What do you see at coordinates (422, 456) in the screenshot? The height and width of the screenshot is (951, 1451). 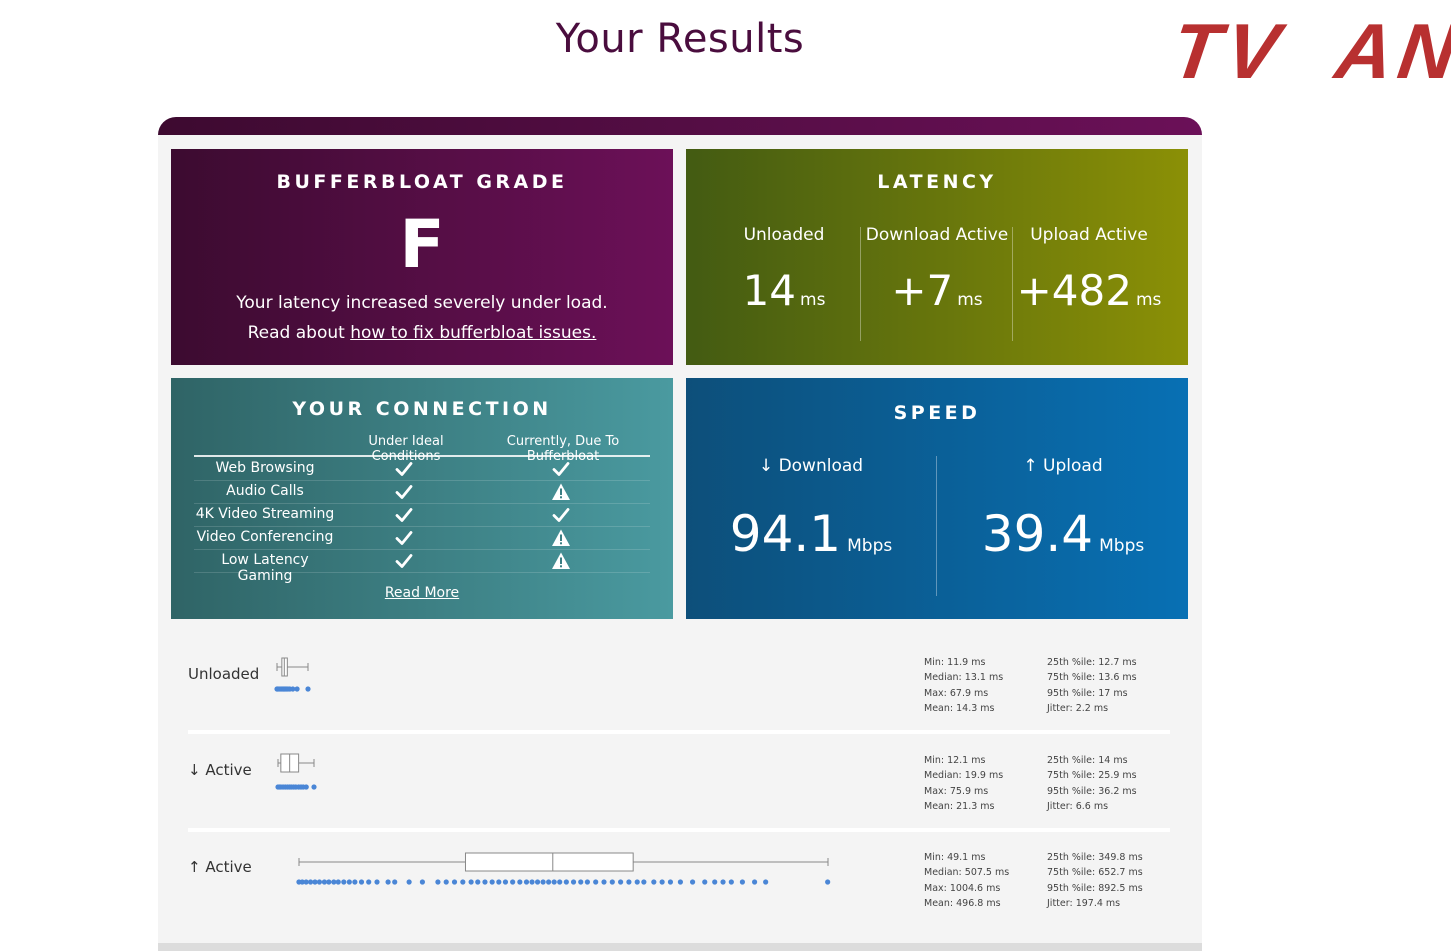 I see `connection-header-rule` at bounding box center [422, 456].